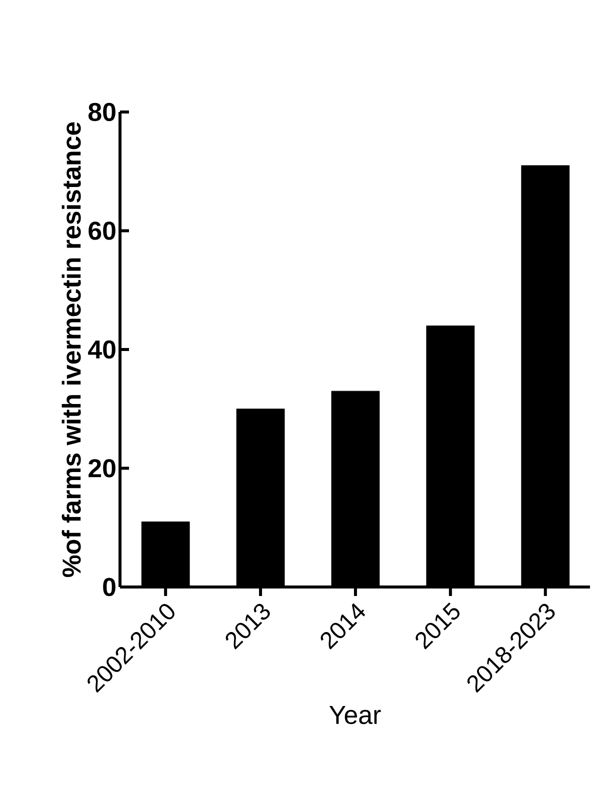 This screenshot has height=795, width=596. What do you see at coordinates (102, 231) in the screenshot?
I see `y-tick-label: 60` at bounding box center [102, 231].